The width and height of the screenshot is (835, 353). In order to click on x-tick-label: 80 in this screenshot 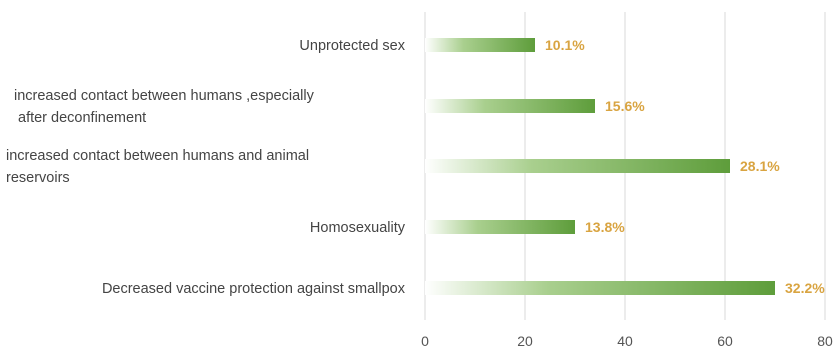, I will do `click(825, 341)`.